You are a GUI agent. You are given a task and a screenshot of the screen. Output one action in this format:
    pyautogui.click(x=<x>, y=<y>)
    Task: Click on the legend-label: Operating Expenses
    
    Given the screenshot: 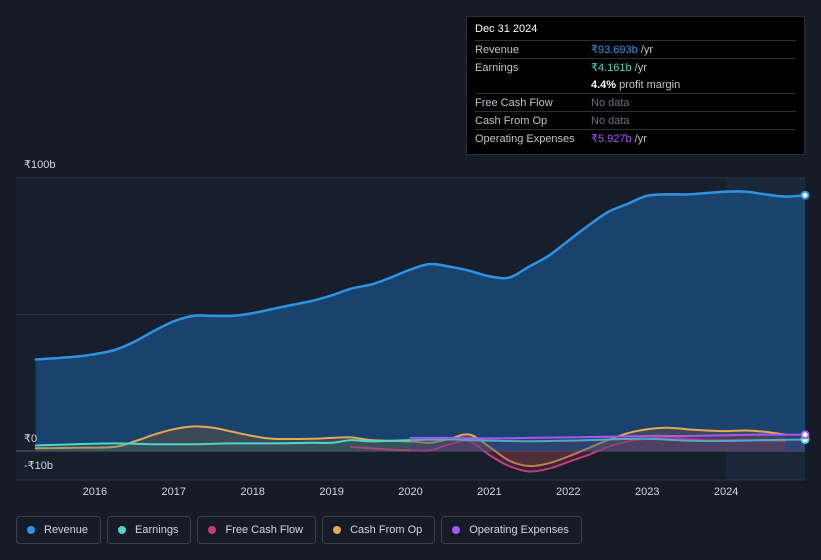 What is the action you would take?
    pyautogui.click(x=519, y=530)
    